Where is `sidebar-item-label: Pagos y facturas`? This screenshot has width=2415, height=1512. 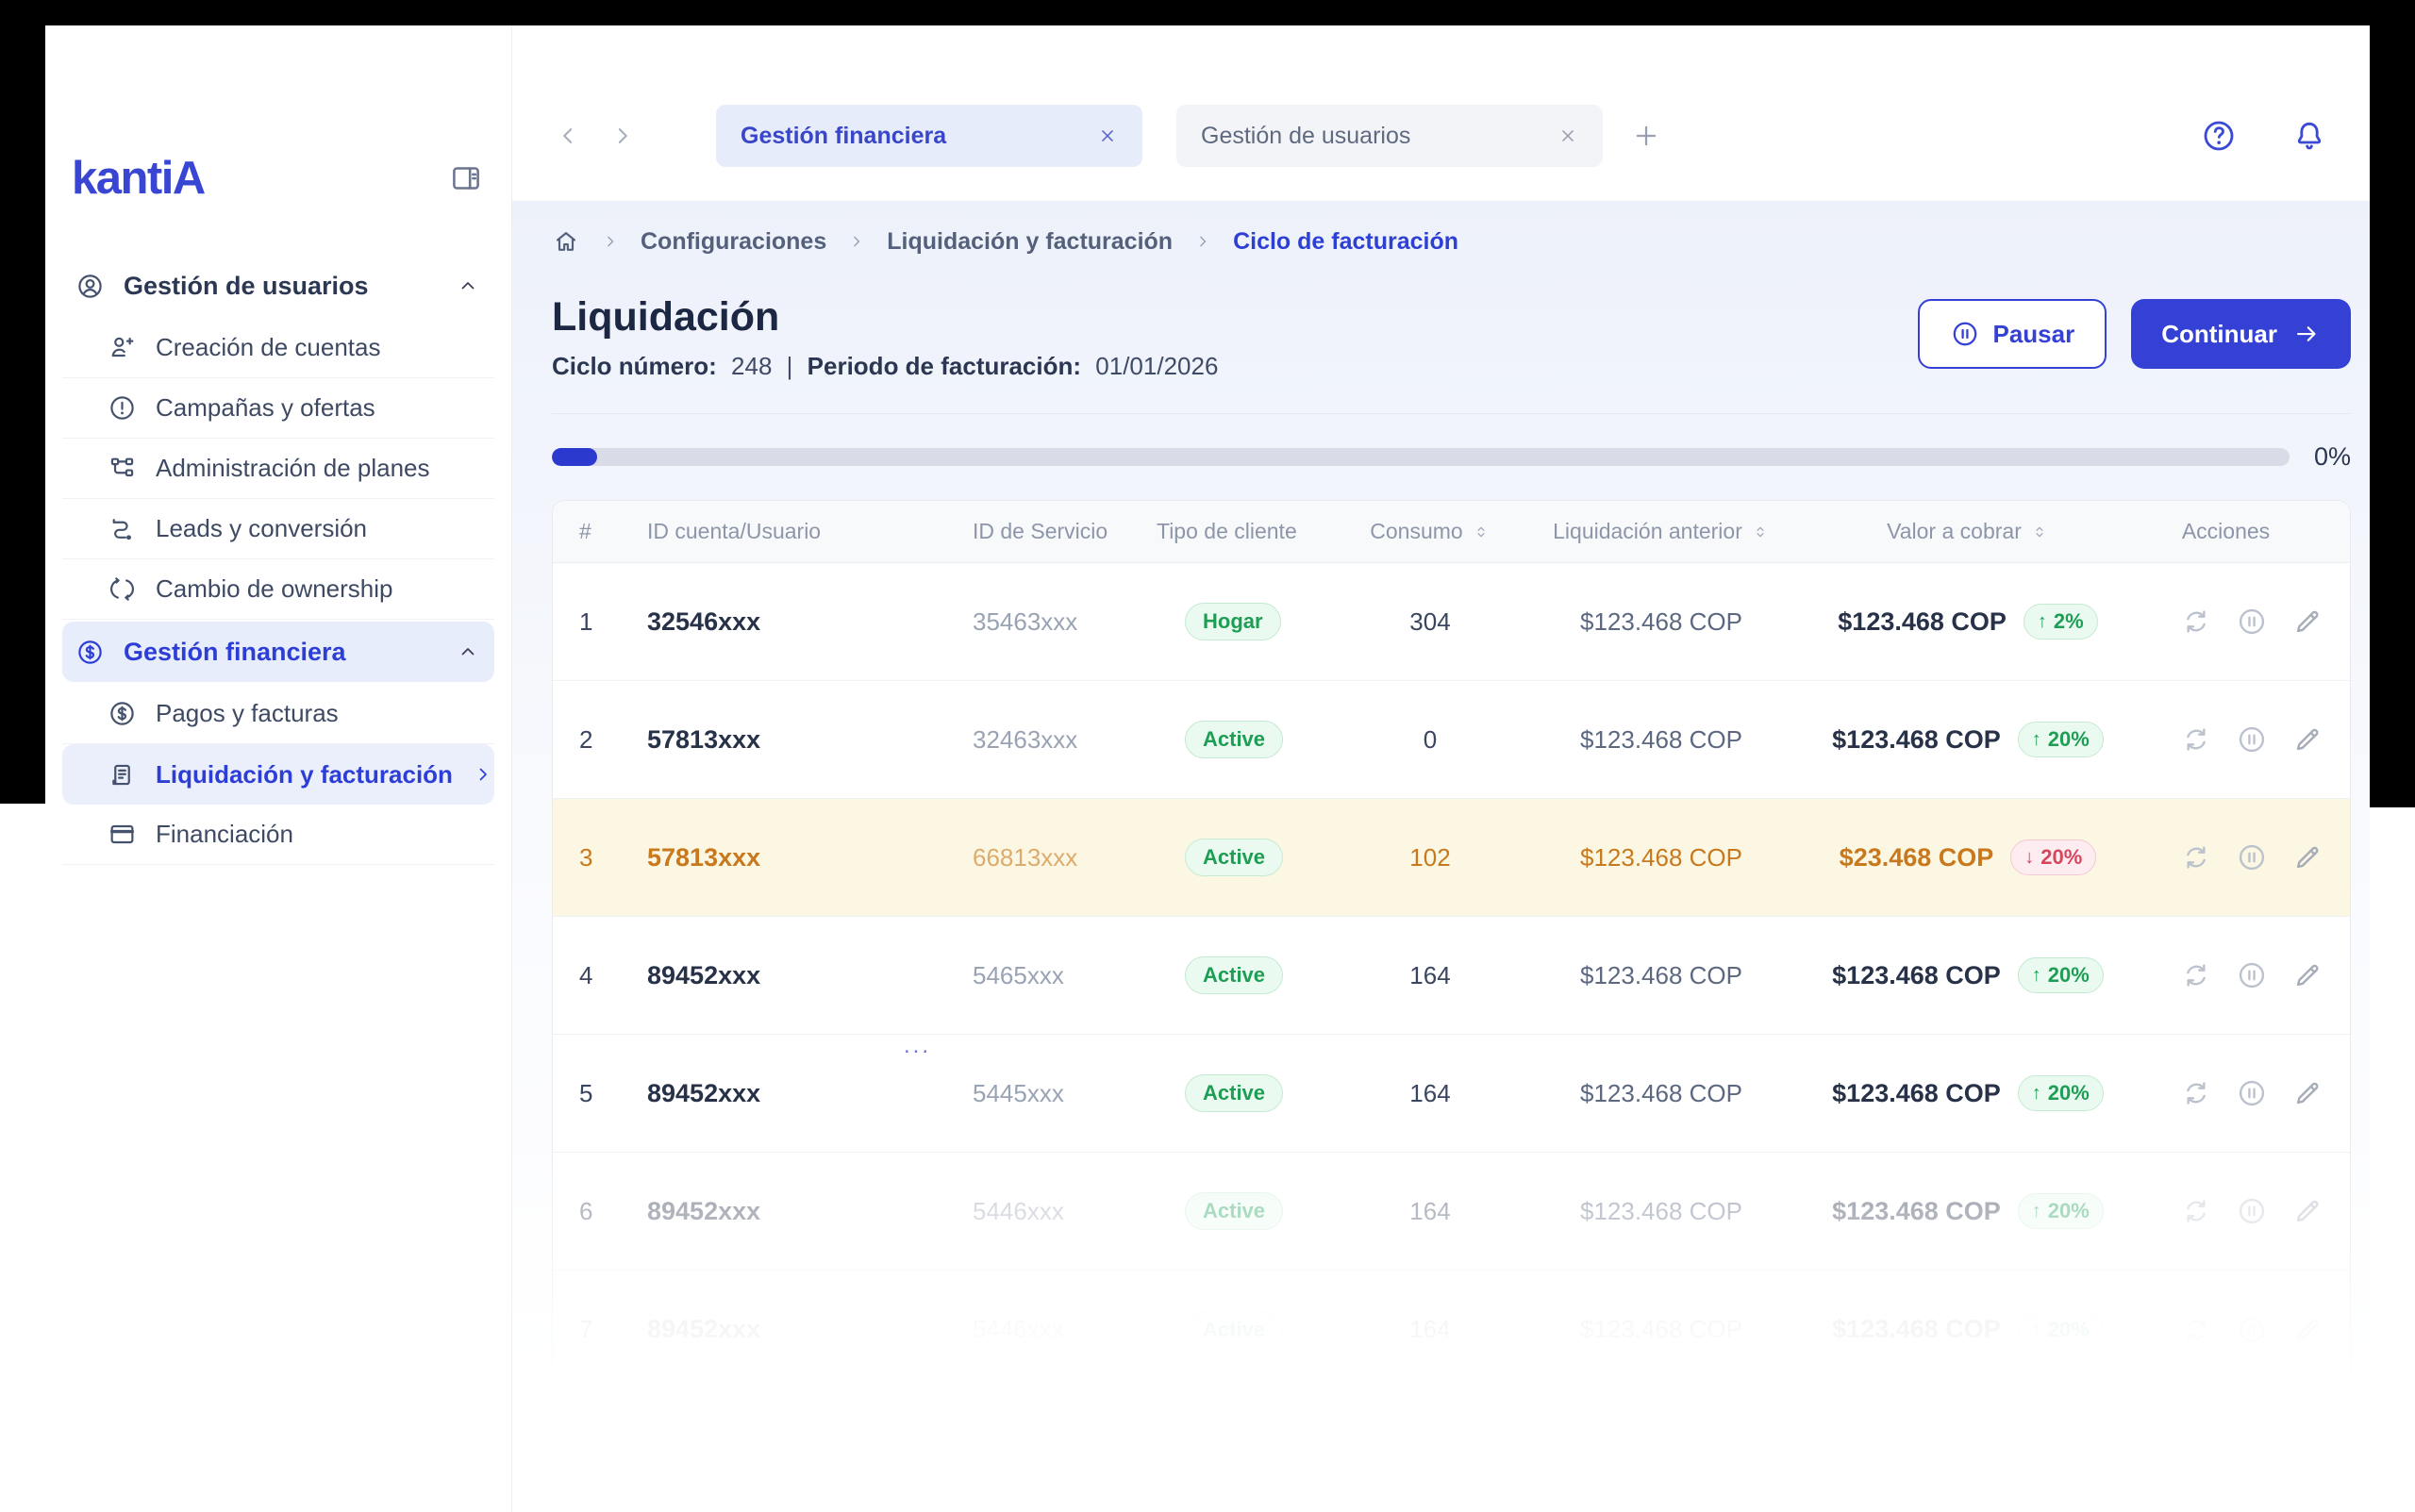
sidebar-item-label: Pagos y facturas is located at coordinates (247, 713).